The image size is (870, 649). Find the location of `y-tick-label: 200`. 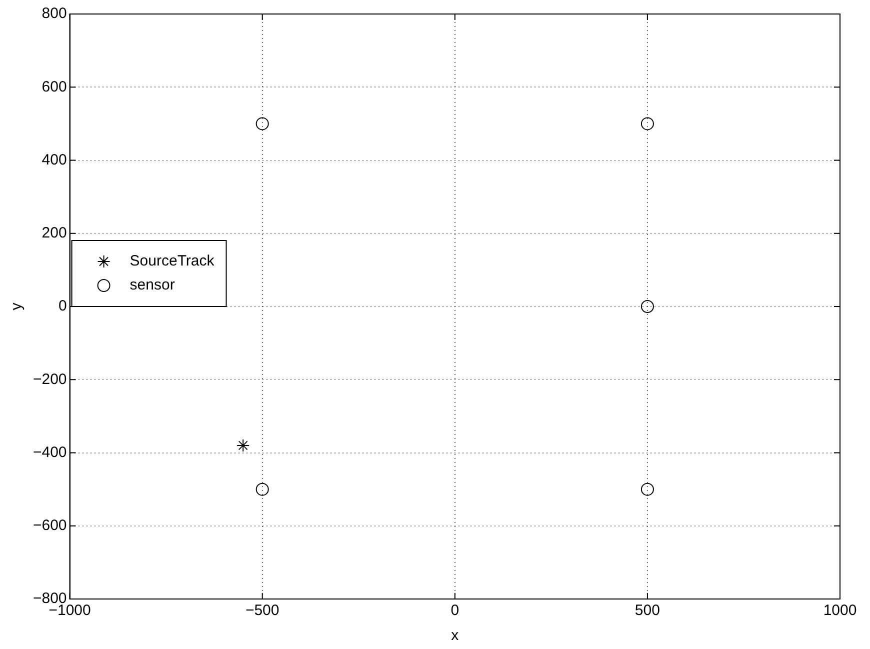

y-tick-label: 200 is located at coordinates (54, 233).